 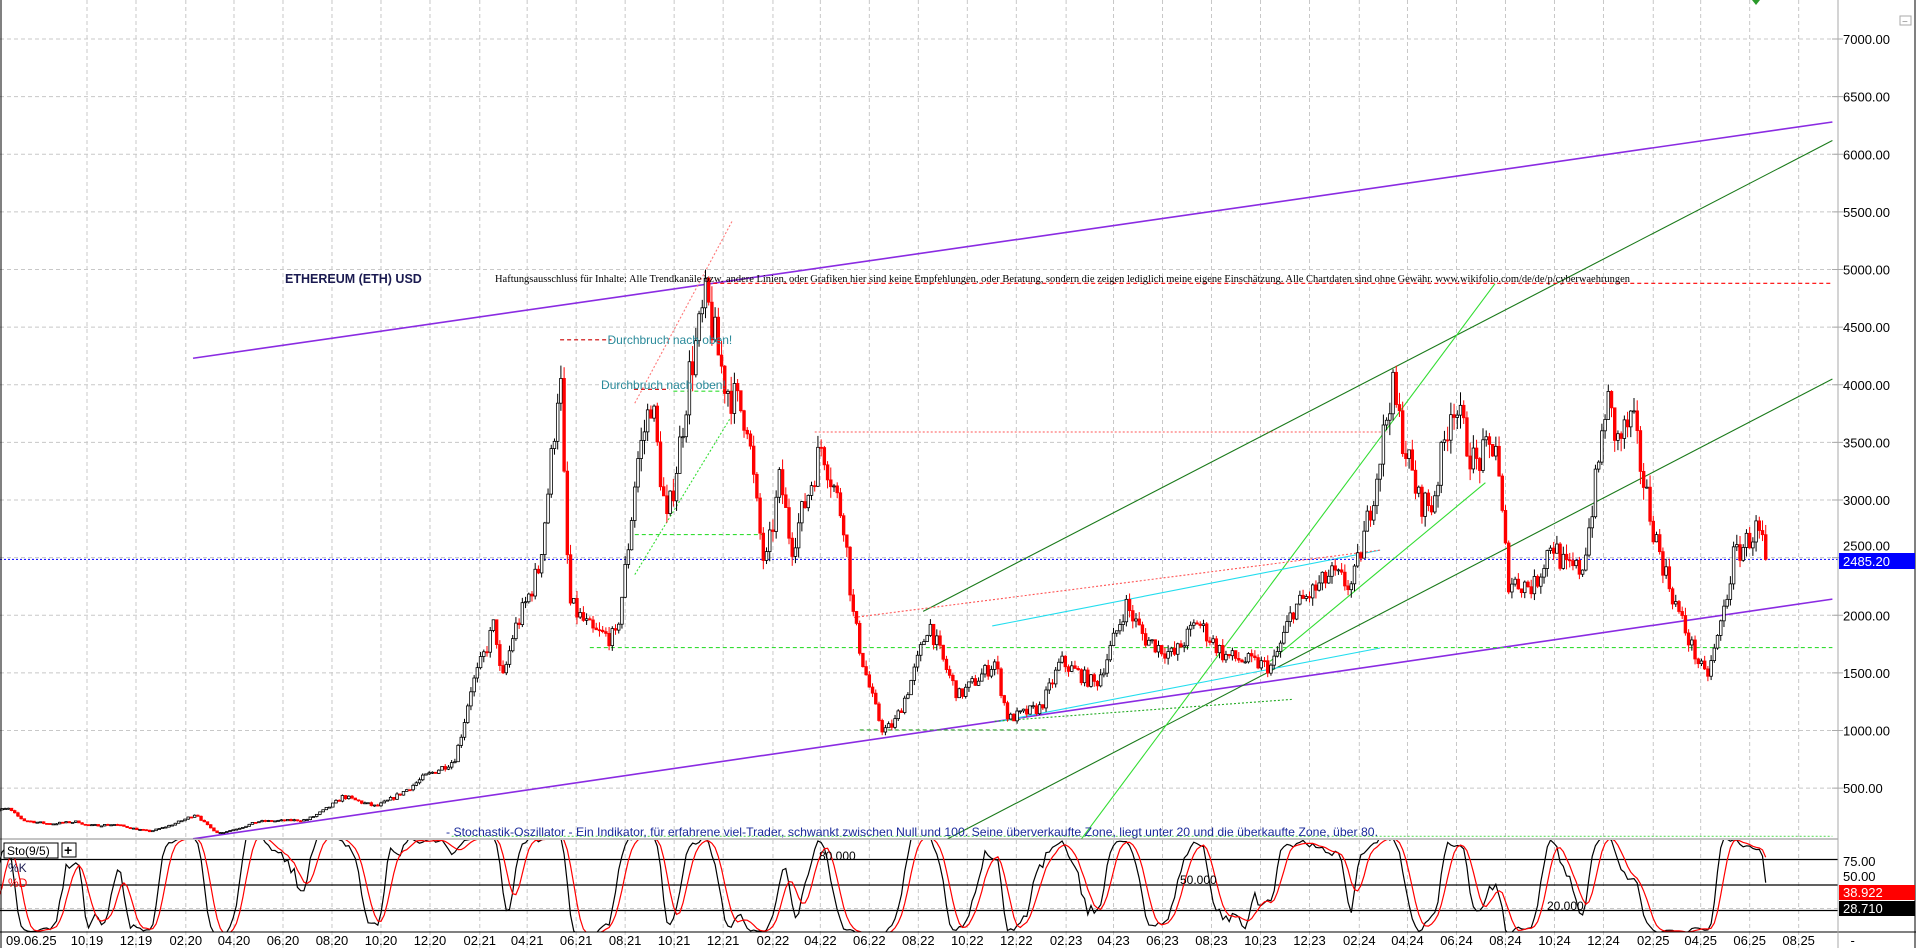 I want to click on indicator-name: Sto(9/5), so click(x=28, y=851).